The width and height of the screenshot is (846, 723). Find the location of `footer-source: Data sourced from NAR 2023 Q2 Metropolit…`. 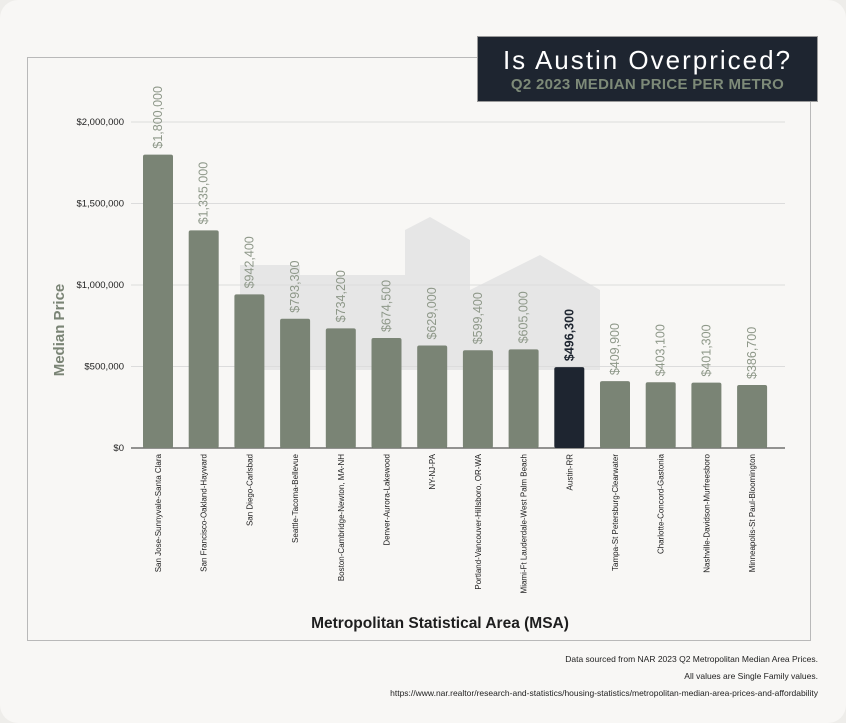

footer-source: Data sourced from NAR 2023 Q2 Metropolit… is located at coordinates (691, 659).